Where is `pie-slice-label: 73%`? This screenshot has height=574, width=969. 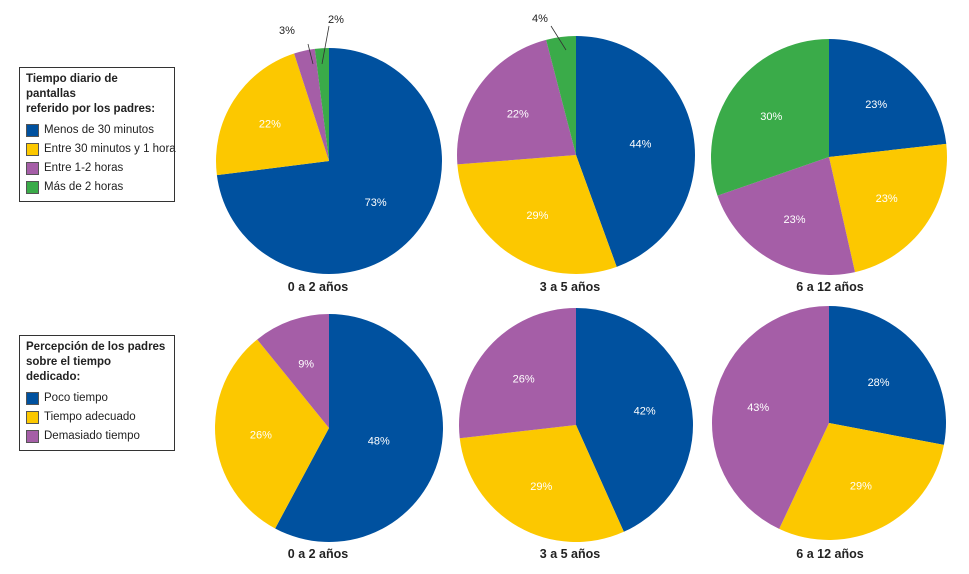
pie-slice-label: 73% is located at coordinates (376, 203).